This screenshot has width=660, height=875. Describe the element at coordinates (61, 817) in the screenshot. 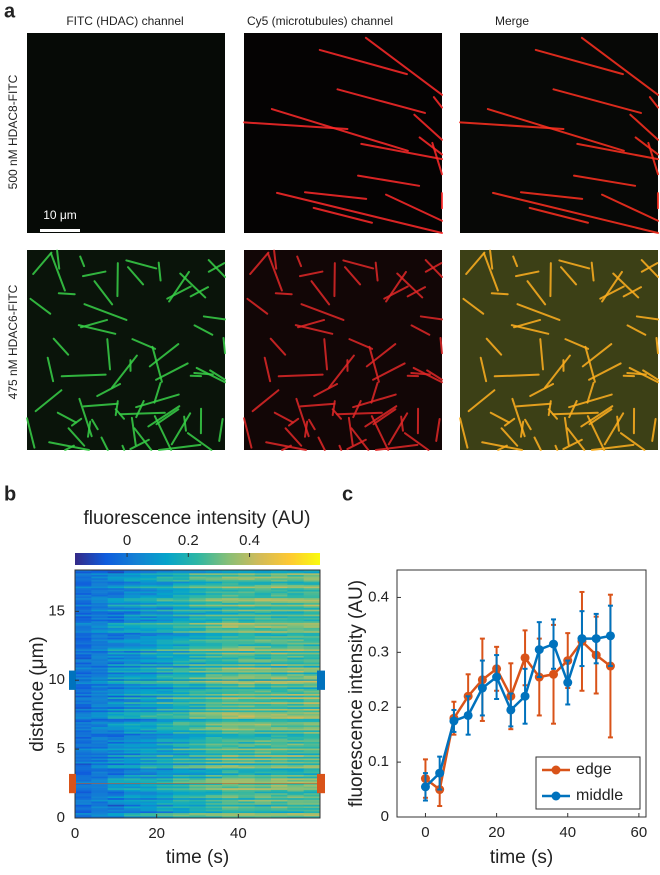

I see `y-tick-label: 0` at that location.